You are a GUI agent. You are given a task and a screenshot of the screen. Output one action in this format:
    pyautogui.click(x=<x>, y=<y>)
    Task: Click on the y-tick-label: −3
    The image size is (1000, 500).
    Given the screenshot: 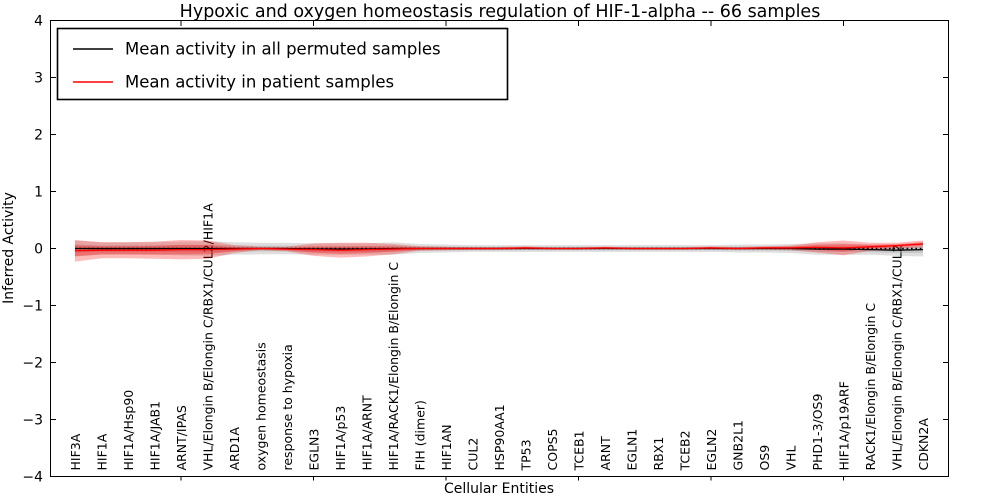 What is the action you would take?
    pyautogui.click(x=32, y=421)
    